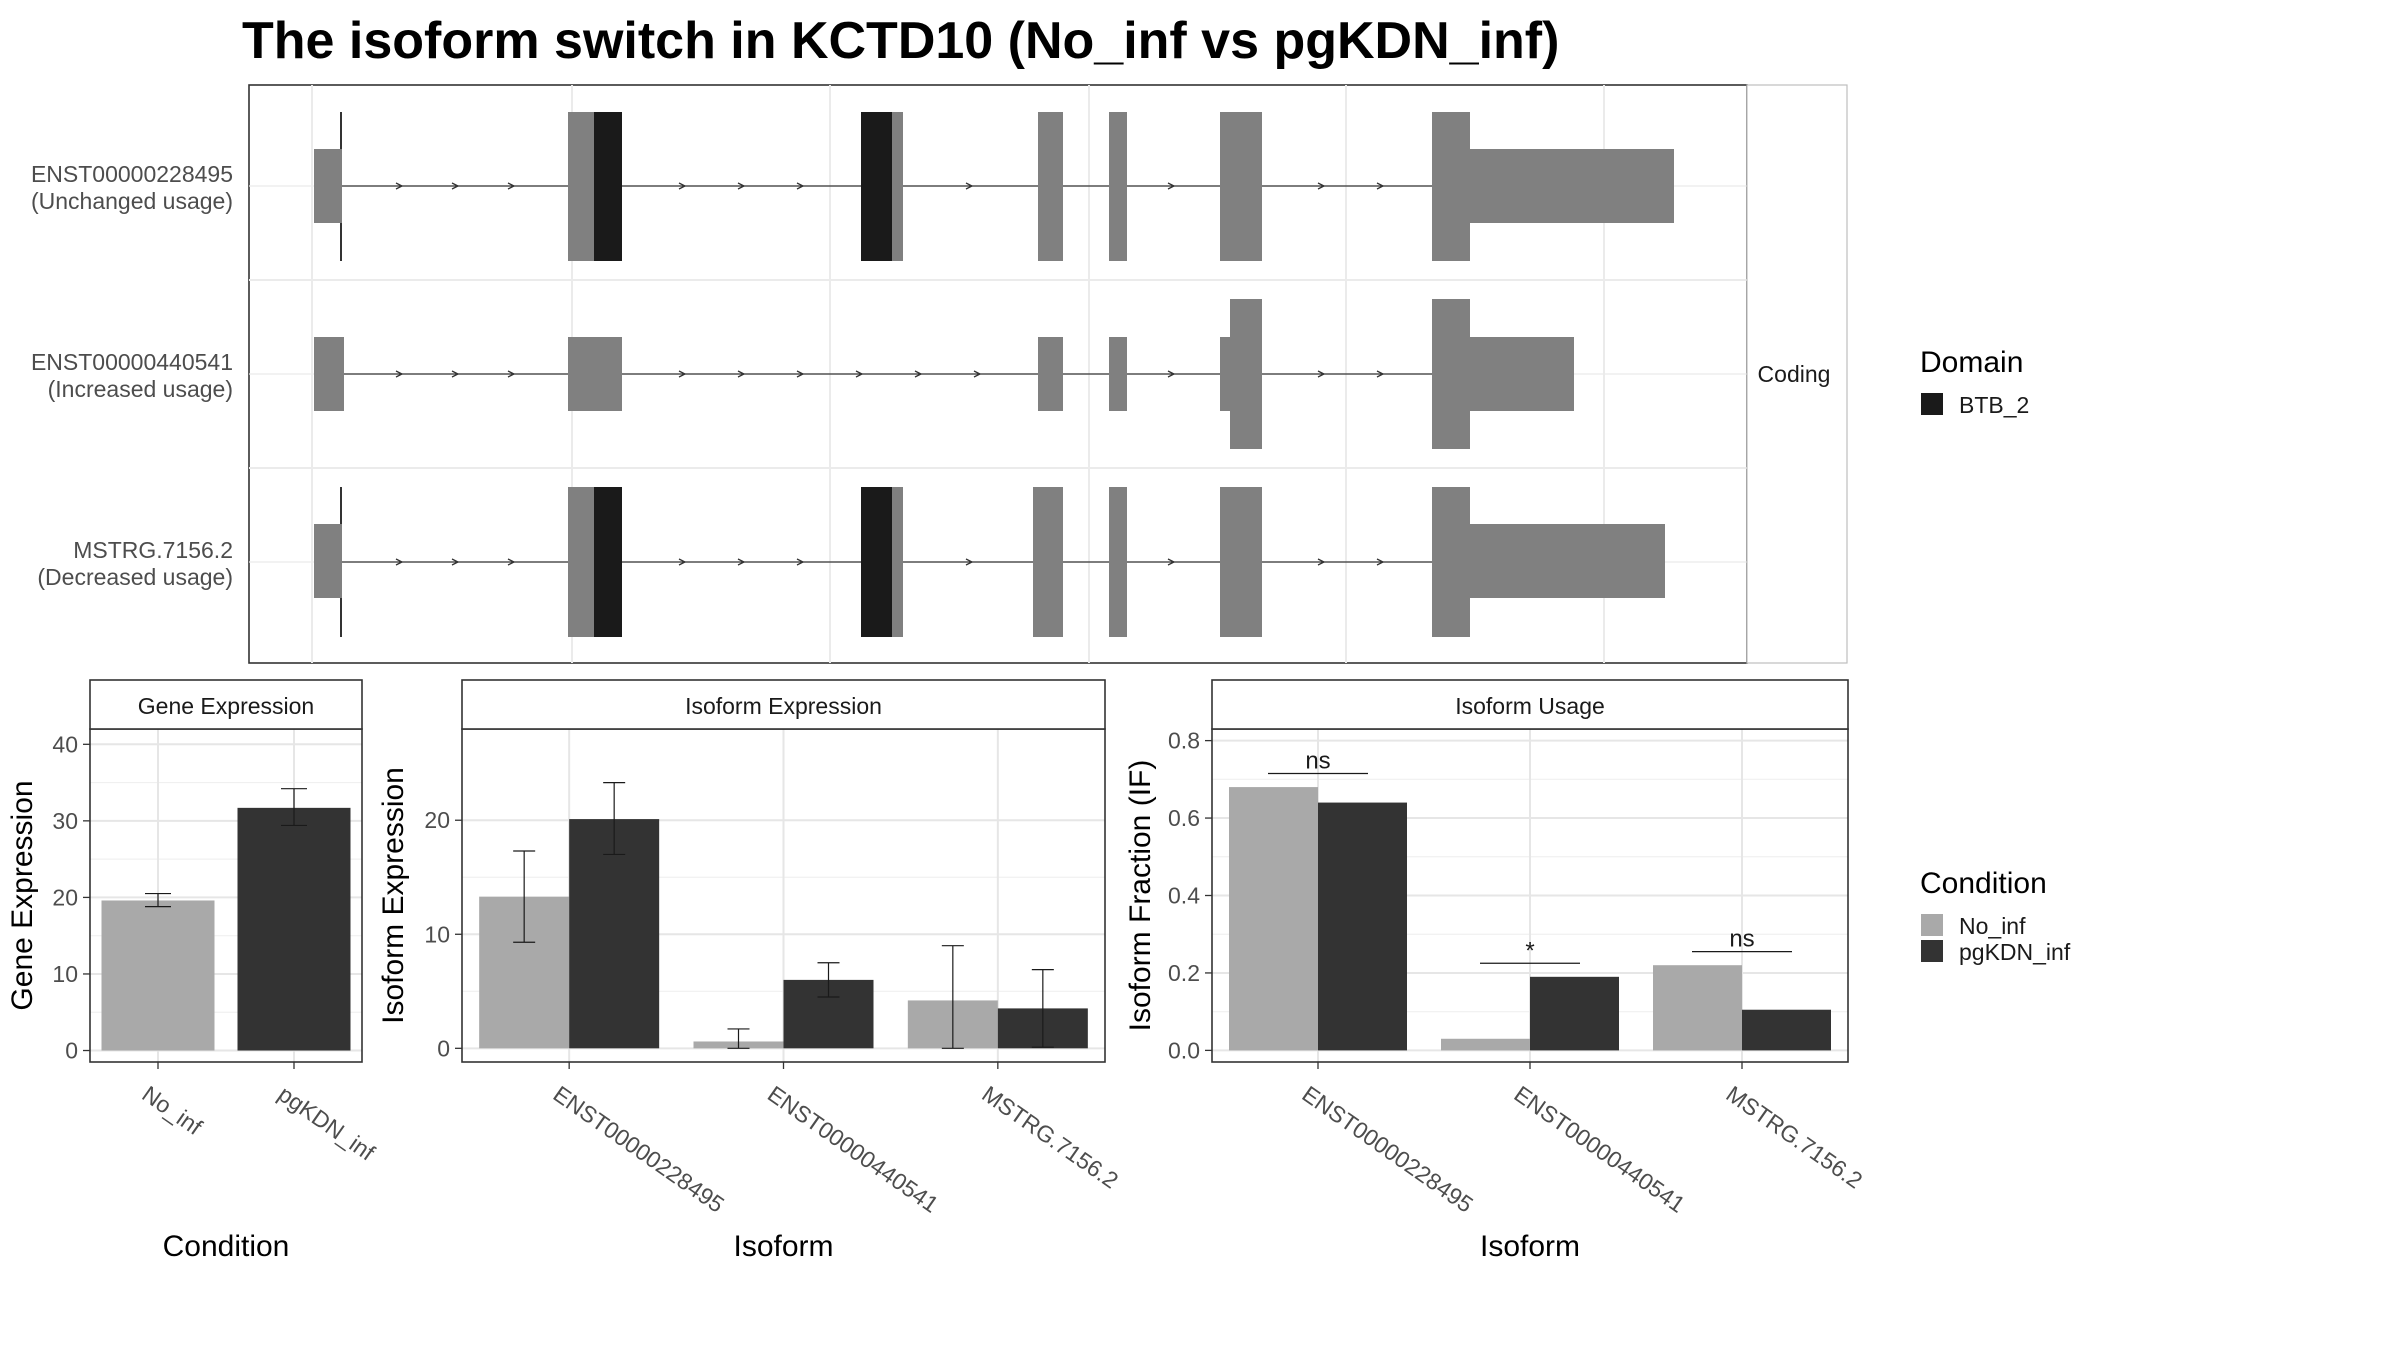 Image resolution: width=2400 pixels, height=1350 pixels. What do you see at coordinates (1184, 896) in the screenshot?
I see `y-tick-label: 0.4` at bounding box center [1184, 896].